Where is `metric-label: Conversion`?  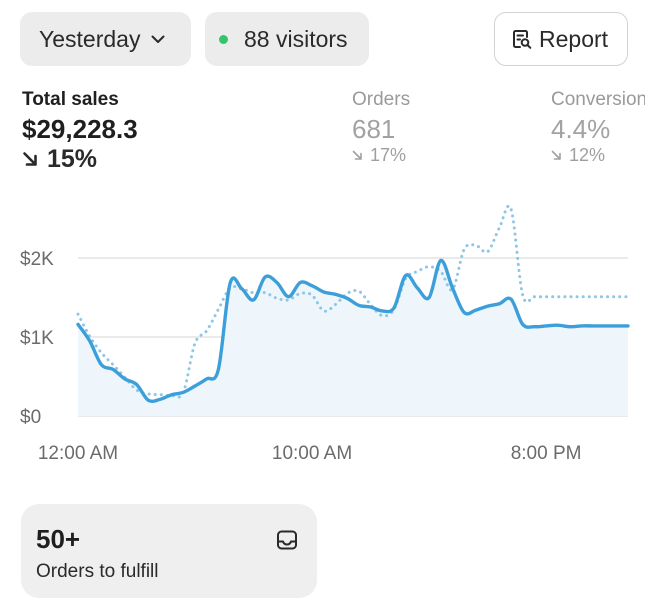 metric-label: Conversion is located at coordinates (598, 99).